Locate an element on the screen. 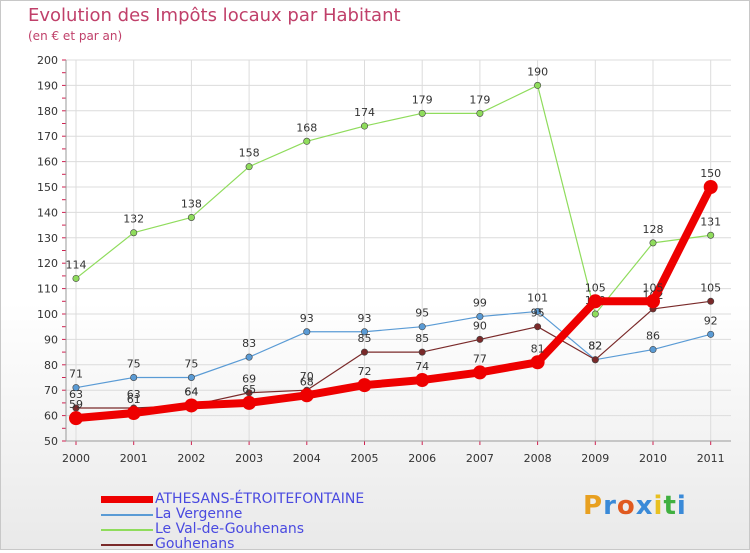 Image resolution: width=750 pixels, height=553 pixels. data-label: 114 is located at coordinates (76, 264).